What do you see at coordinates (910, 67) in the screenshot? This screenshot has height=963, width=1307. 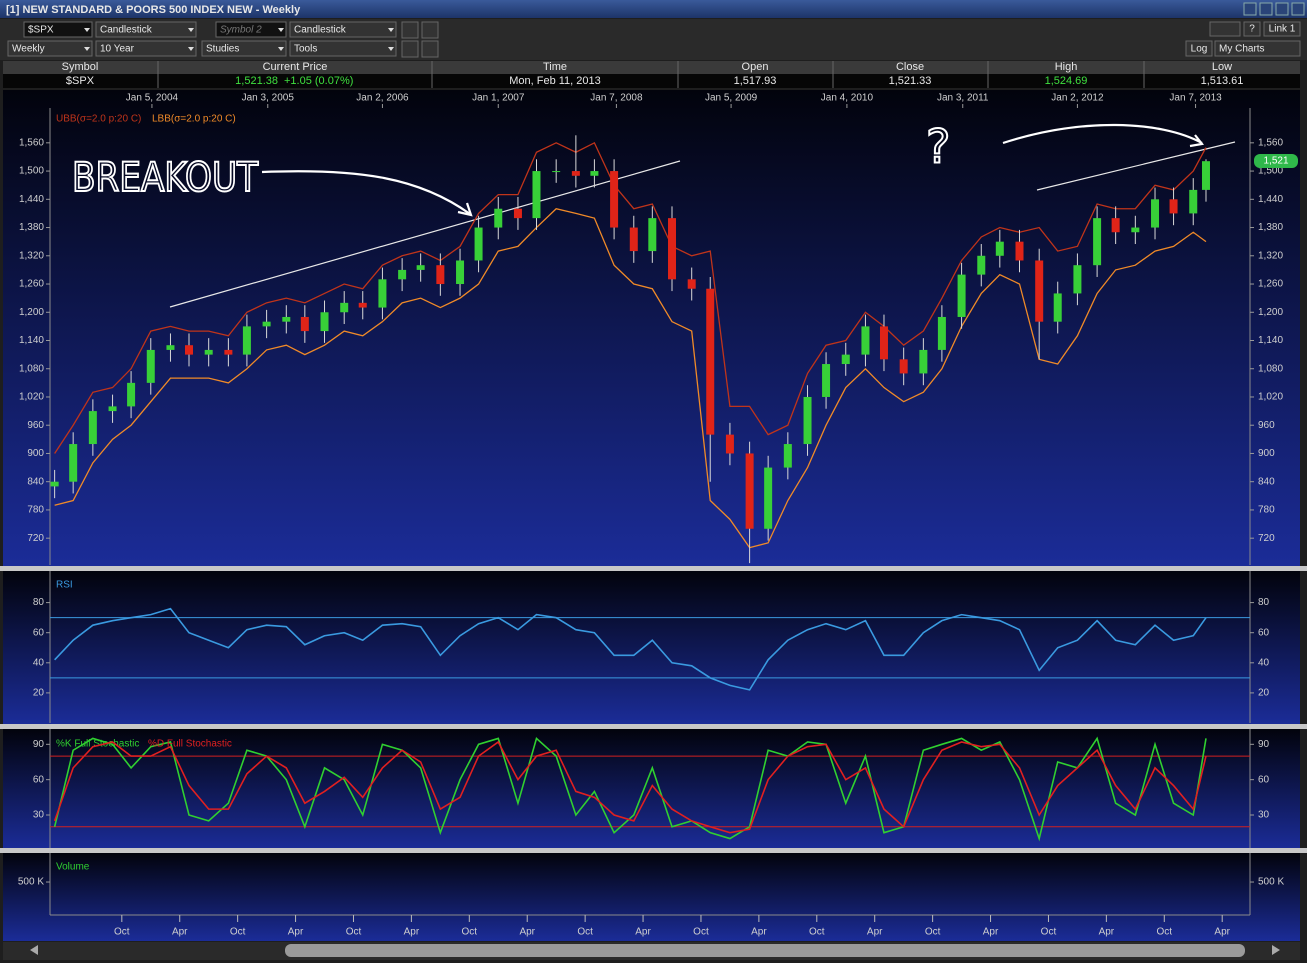 I see `quote-header: Close` at bounding box center [910, 67].